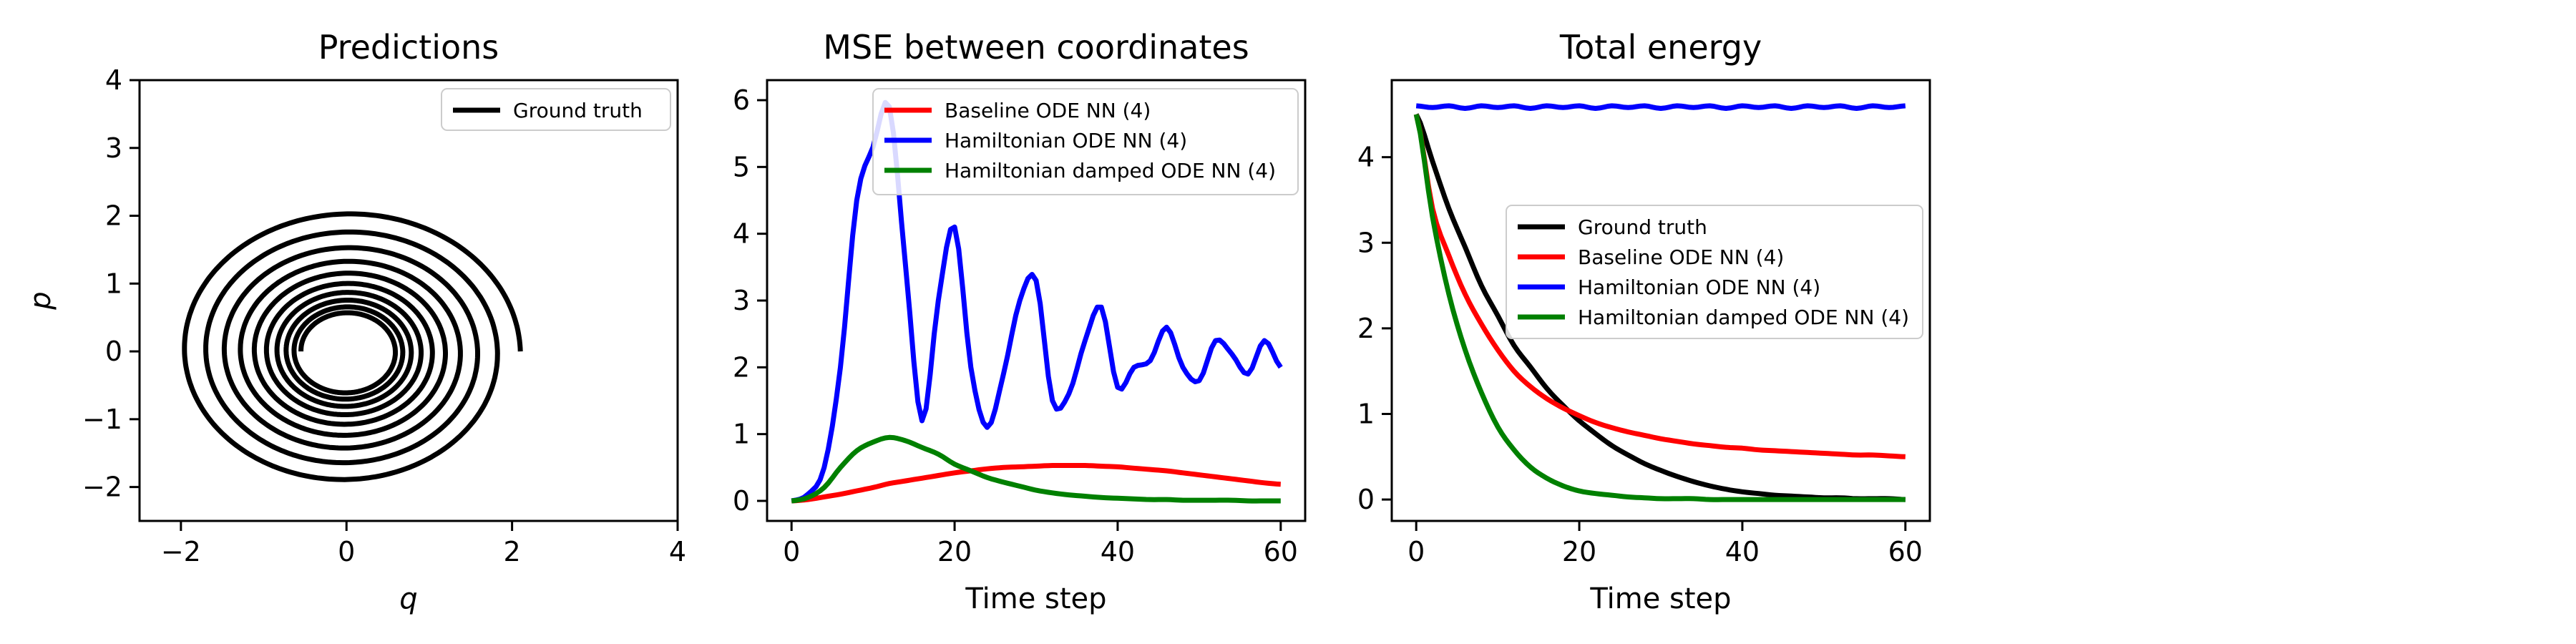 Image resolution: width=2576 pixels, height=644 pixels. Describe the element at coordinates (512, 551) in the screenshot. I see `x-tick-label: 2` at that location.